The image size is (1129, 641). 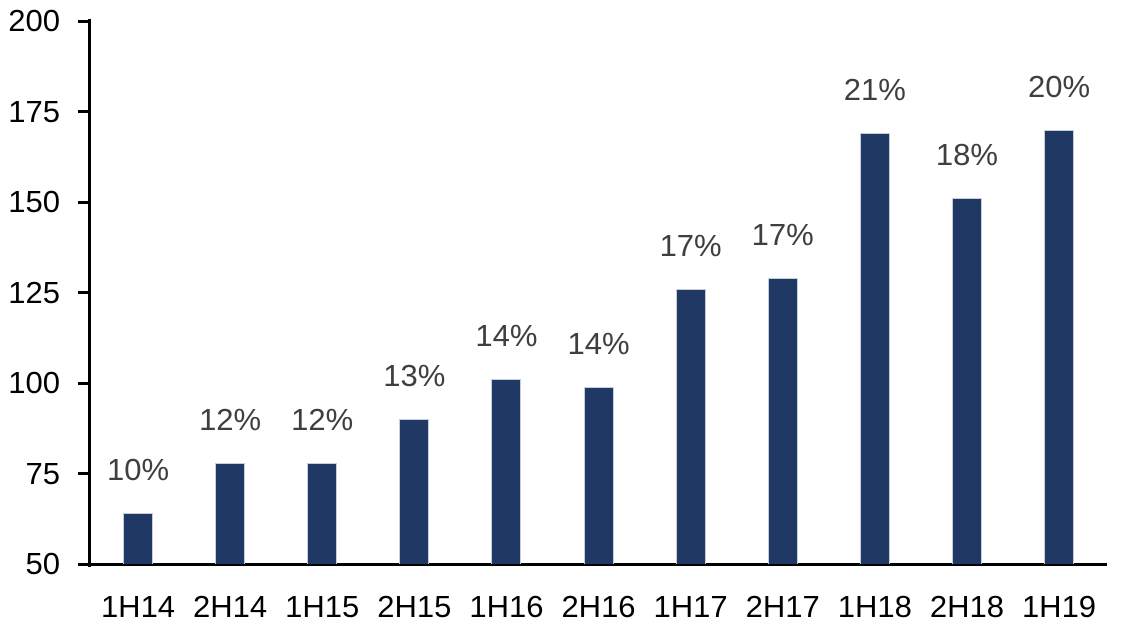 I want to click on x-tick-label-2H15: 2H15, so click(x=414, y=606).